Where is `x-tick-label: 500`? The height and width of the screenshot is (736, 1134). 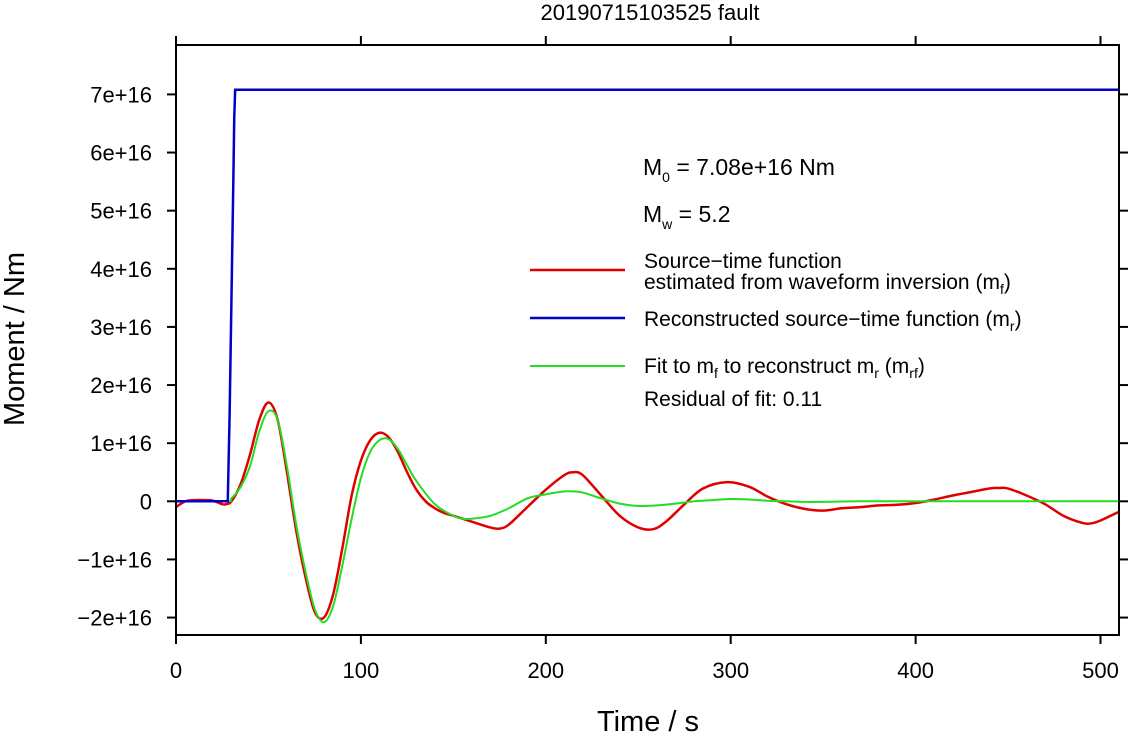 x-tick-label: 500 is located at coordinates (1100, 670).